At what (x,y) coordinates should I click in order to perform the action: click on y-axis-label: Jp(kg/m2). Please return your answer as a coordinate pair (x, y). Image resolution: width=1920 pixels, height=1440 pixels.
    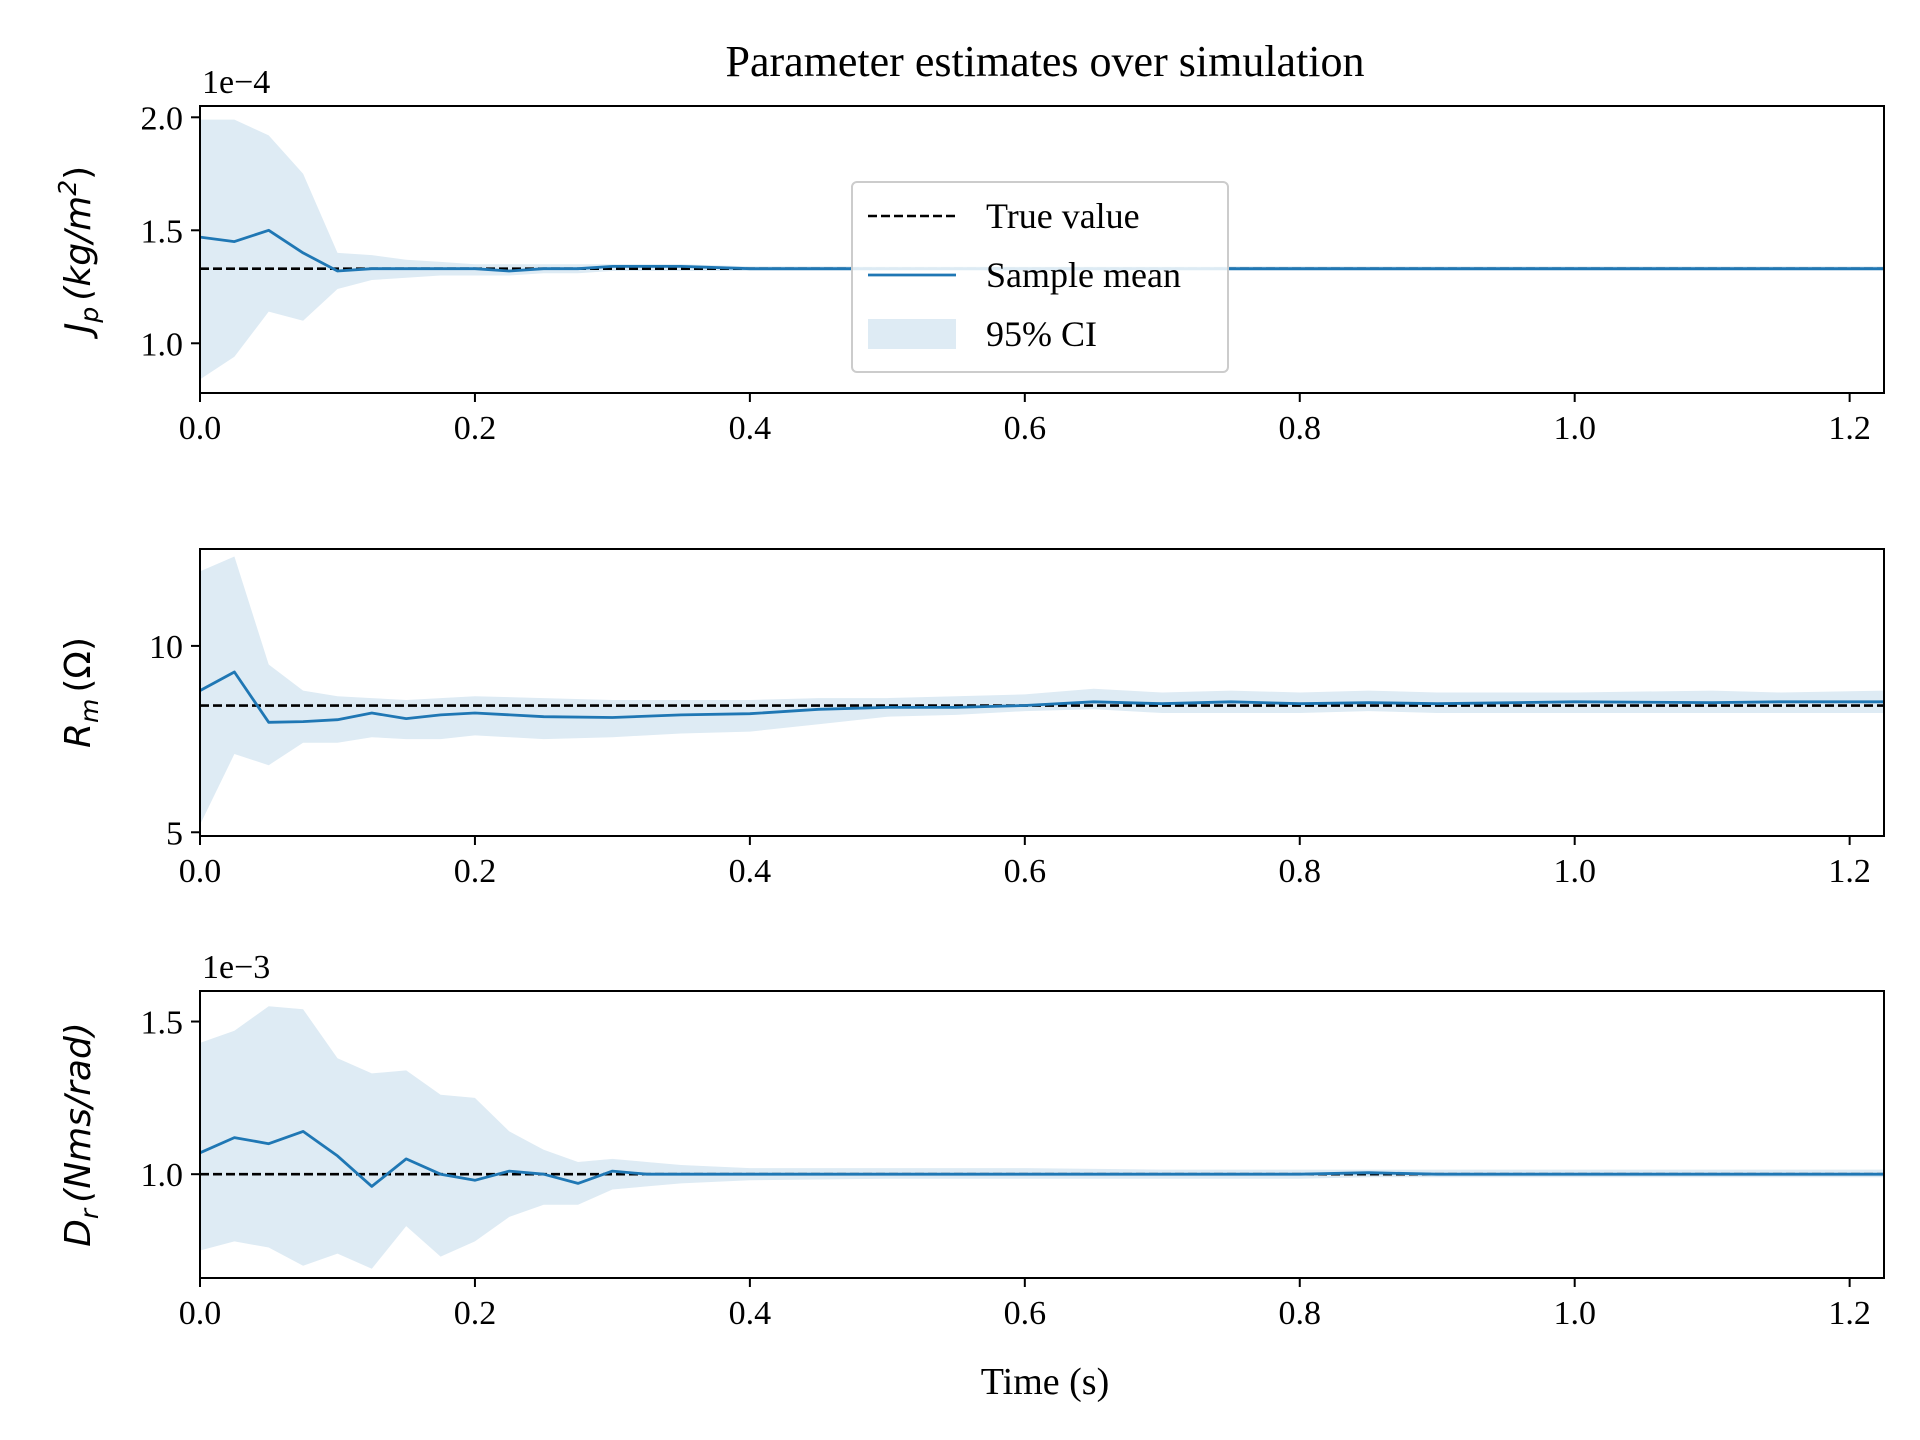
    Looking at the image, I should click on (78, 252).